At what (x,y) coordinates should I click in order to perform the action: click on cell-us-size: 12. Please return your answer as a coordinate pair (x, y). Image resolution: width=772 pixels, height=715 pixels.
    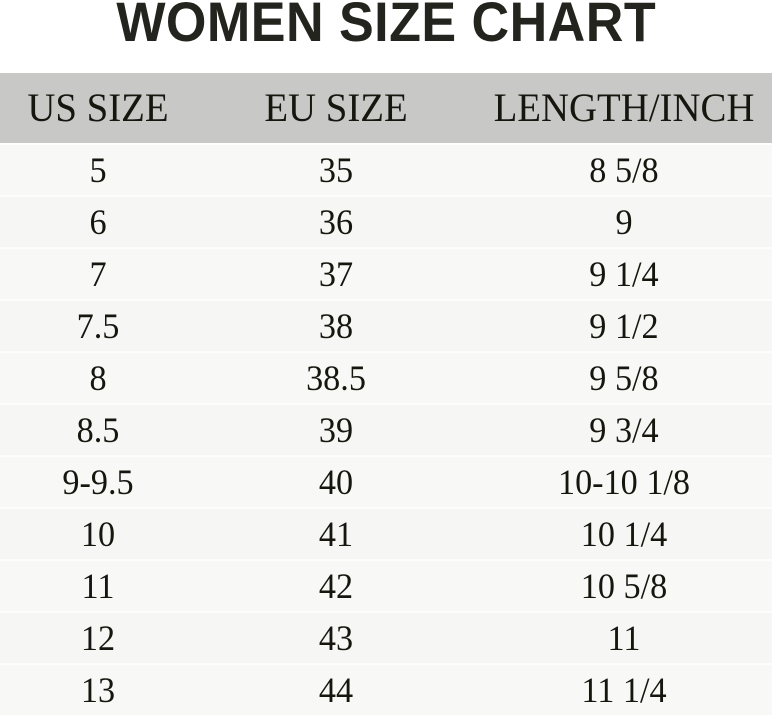
    Looking at the image, I should click on (98, 637).